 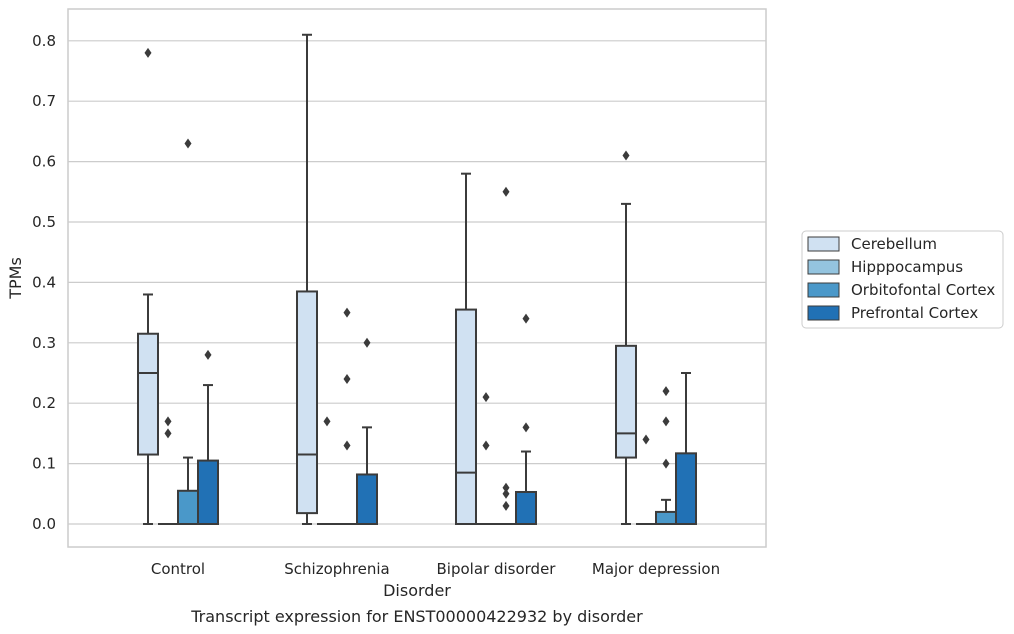 I want to click on legend-frame, so click(x=902, y=279).